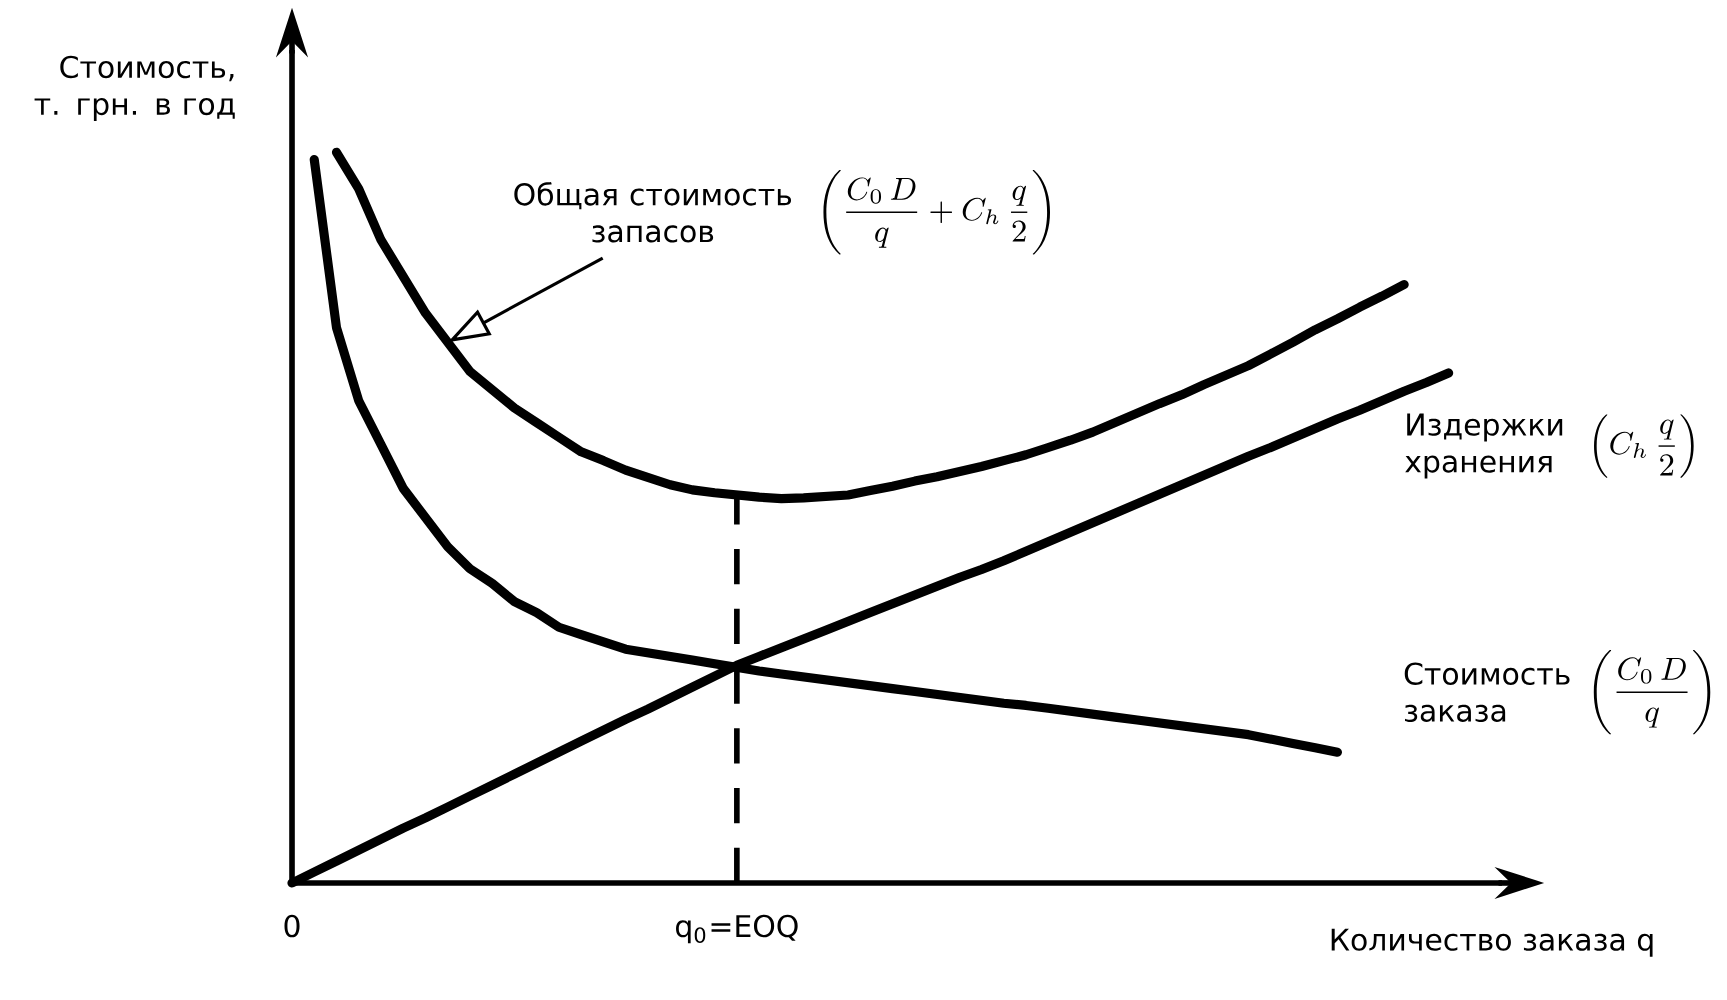  What do you see at coordinates (1492, 942) in the screenshot?
I see `x-axis-title: Количество заказа q` at bounding box center [1492, 942].